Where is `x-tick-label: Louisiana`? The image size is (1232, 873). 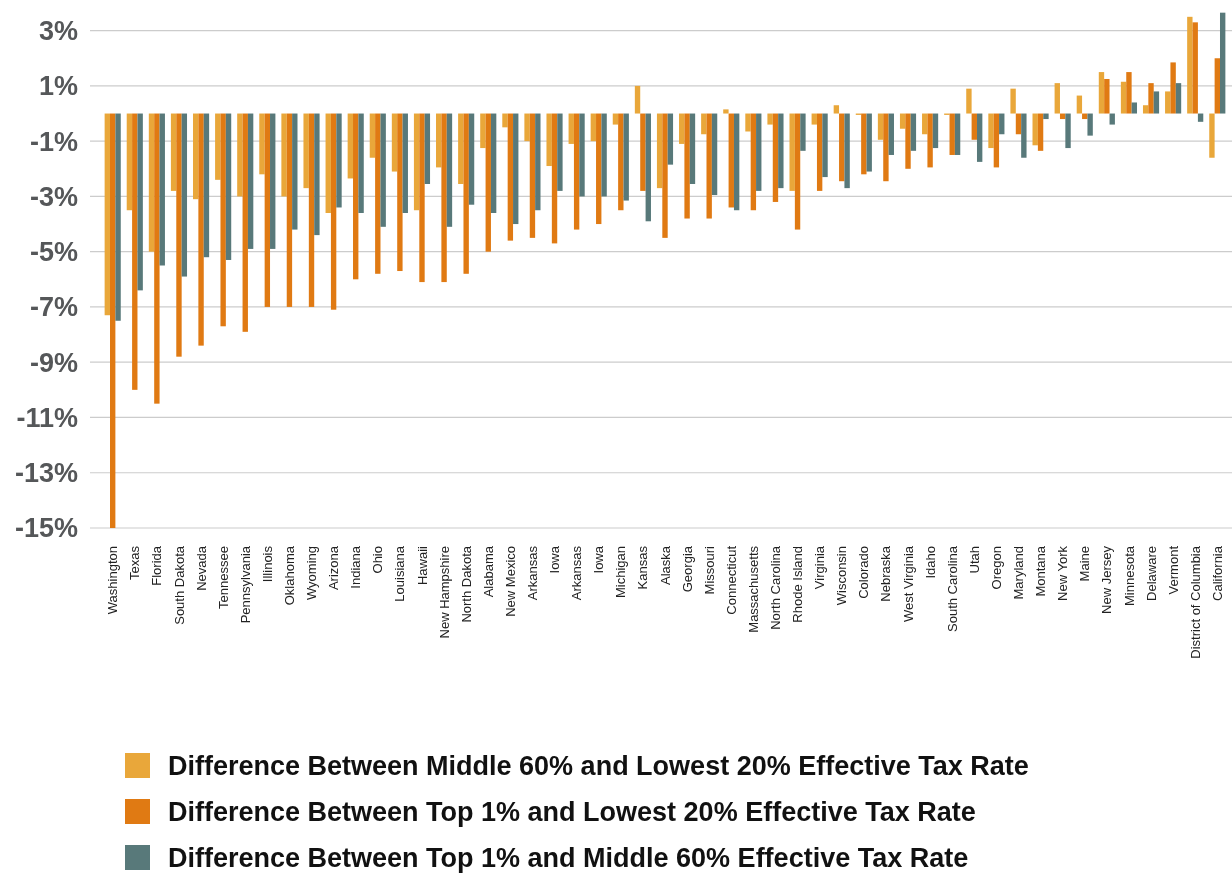 x-tick-label: Louisiana is located at coordinates (400, 573).